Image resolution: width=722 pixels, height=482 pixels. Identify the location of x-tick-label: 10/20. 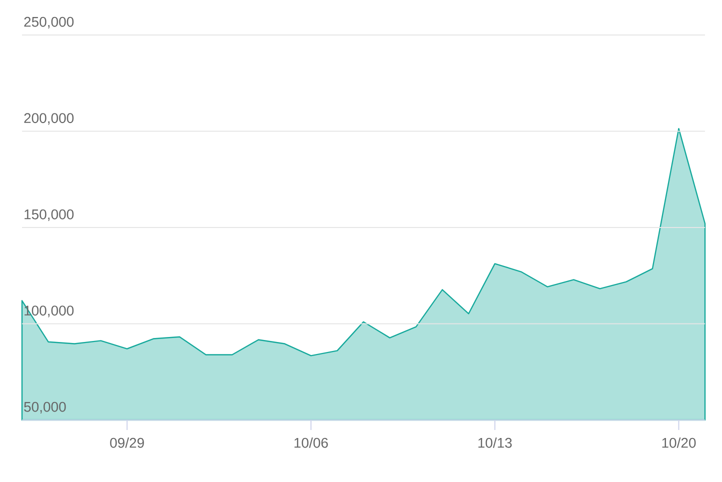
(679, 443).